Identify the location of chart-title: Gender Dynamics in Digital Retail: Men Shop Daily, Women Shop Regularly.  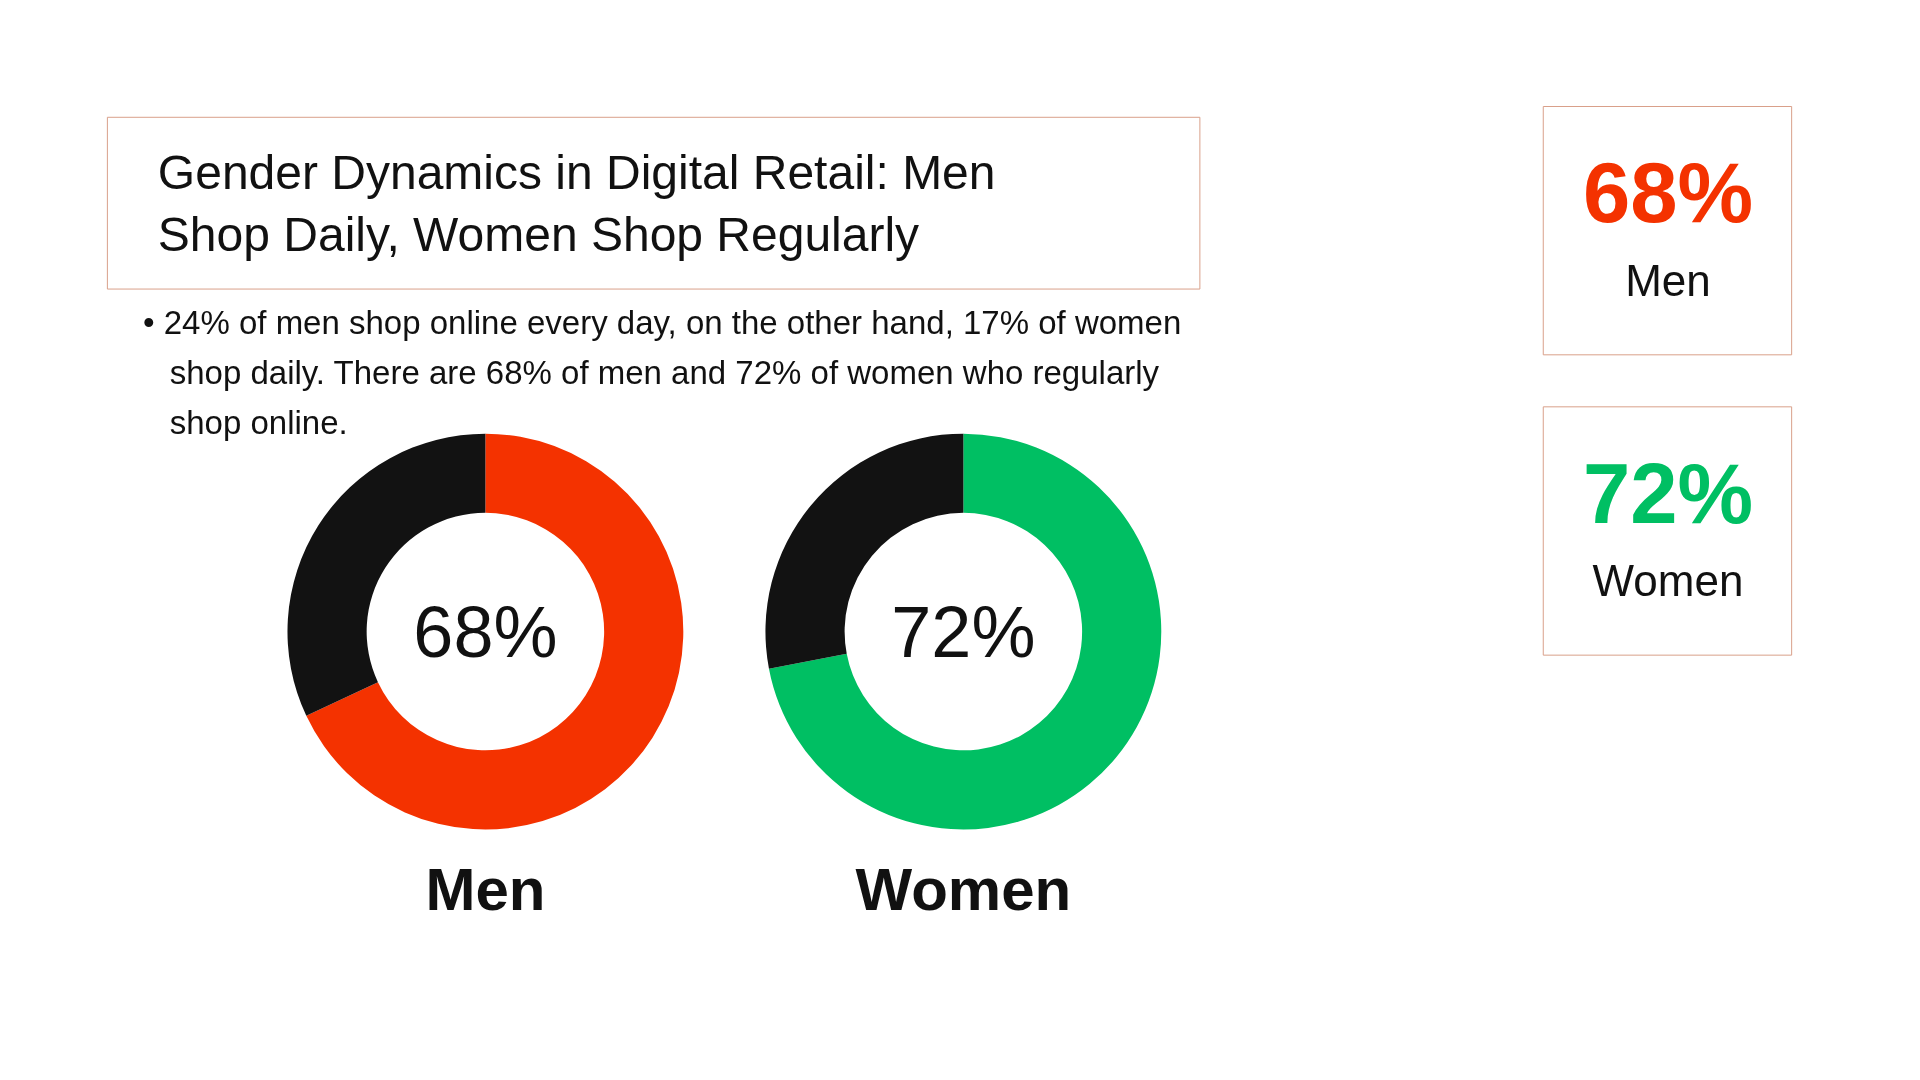
(576, 203).